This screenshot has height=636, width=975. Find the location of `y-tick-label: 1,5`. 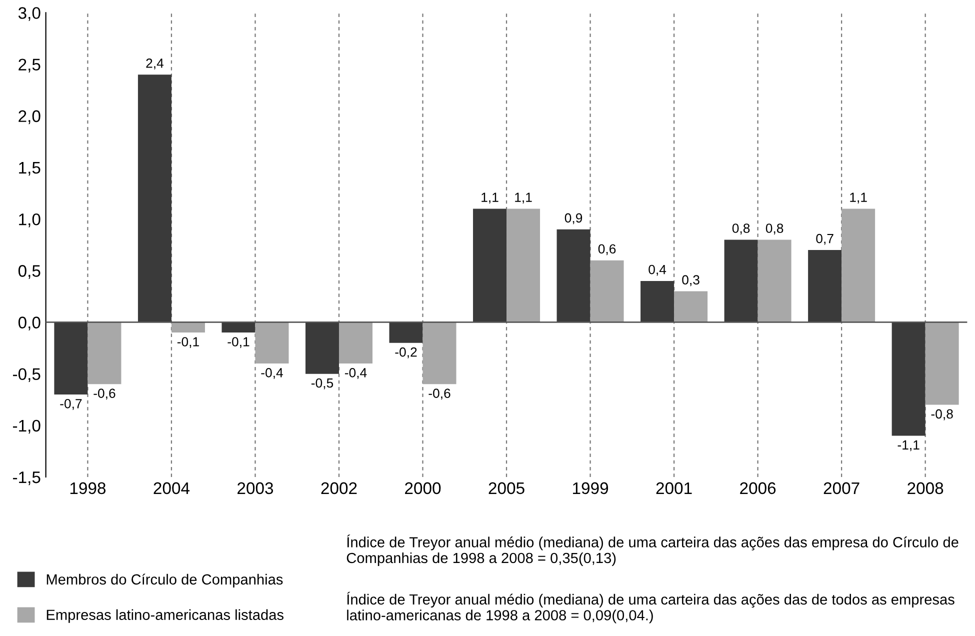

y-tick-label: 1,5 is located at coordinates (29, 169).